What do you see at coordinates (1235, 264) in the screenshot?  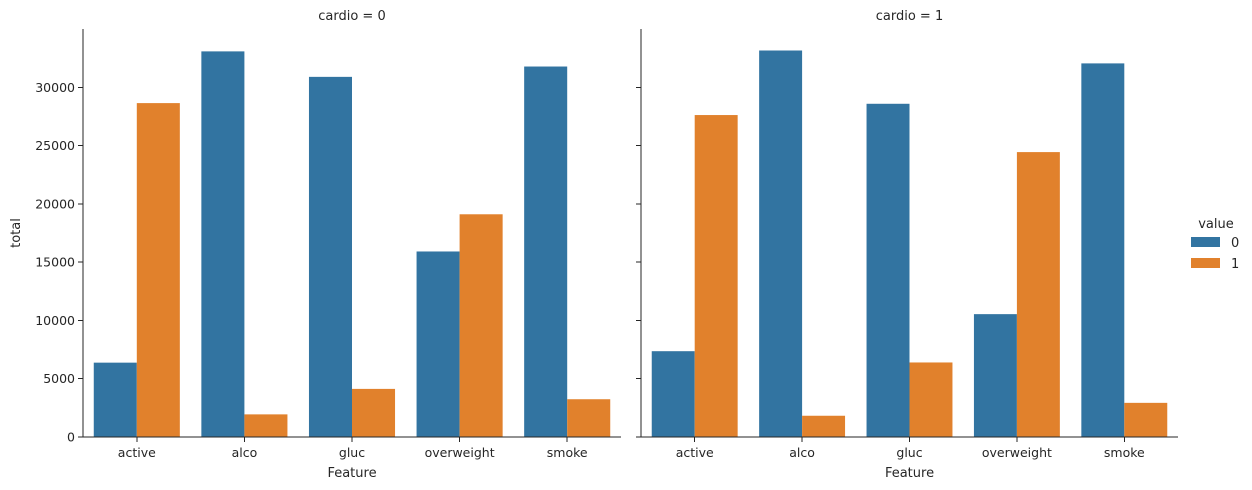 I see `legend-label-1: 1` at bounding box center [1235, 264].